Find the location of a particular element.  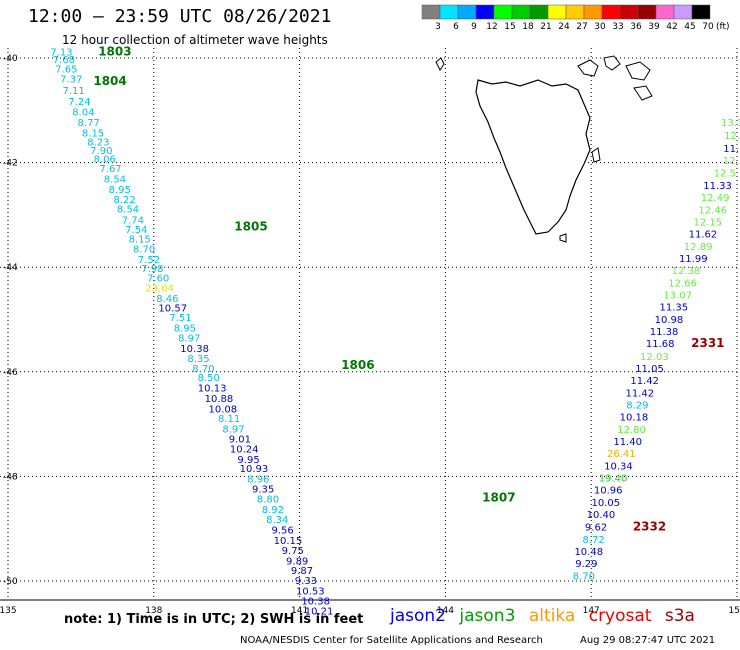

lon-tick-label: 150 is located at coordinates (734, 611).